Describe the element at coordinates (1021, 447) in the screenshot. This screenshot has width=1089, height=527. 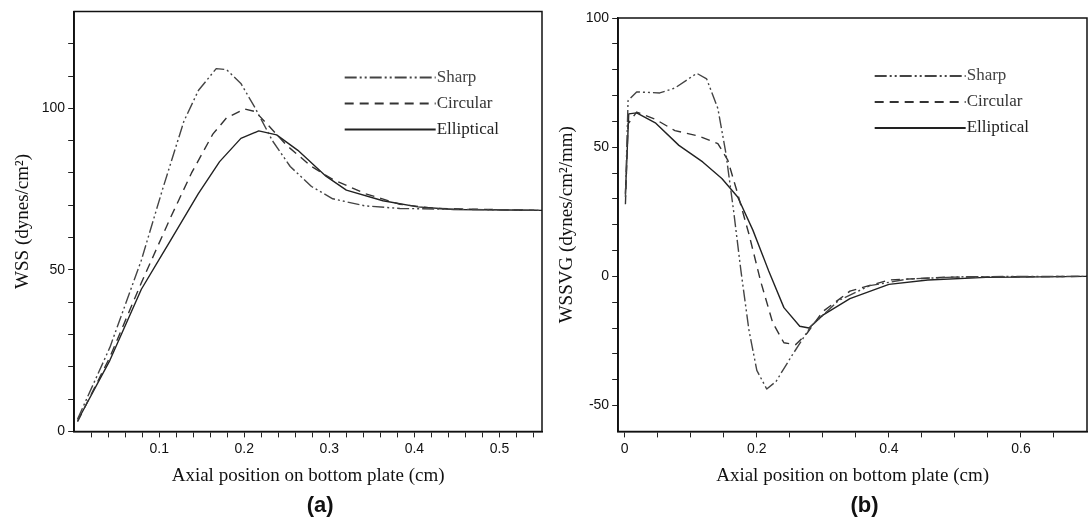
I see `x-tick-label: 0.6` at that location.